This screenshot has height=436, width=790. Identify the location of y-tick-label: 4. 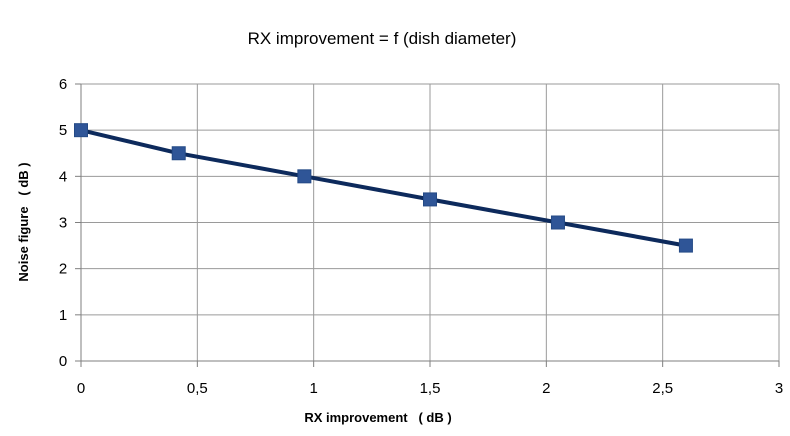
(63, 176).